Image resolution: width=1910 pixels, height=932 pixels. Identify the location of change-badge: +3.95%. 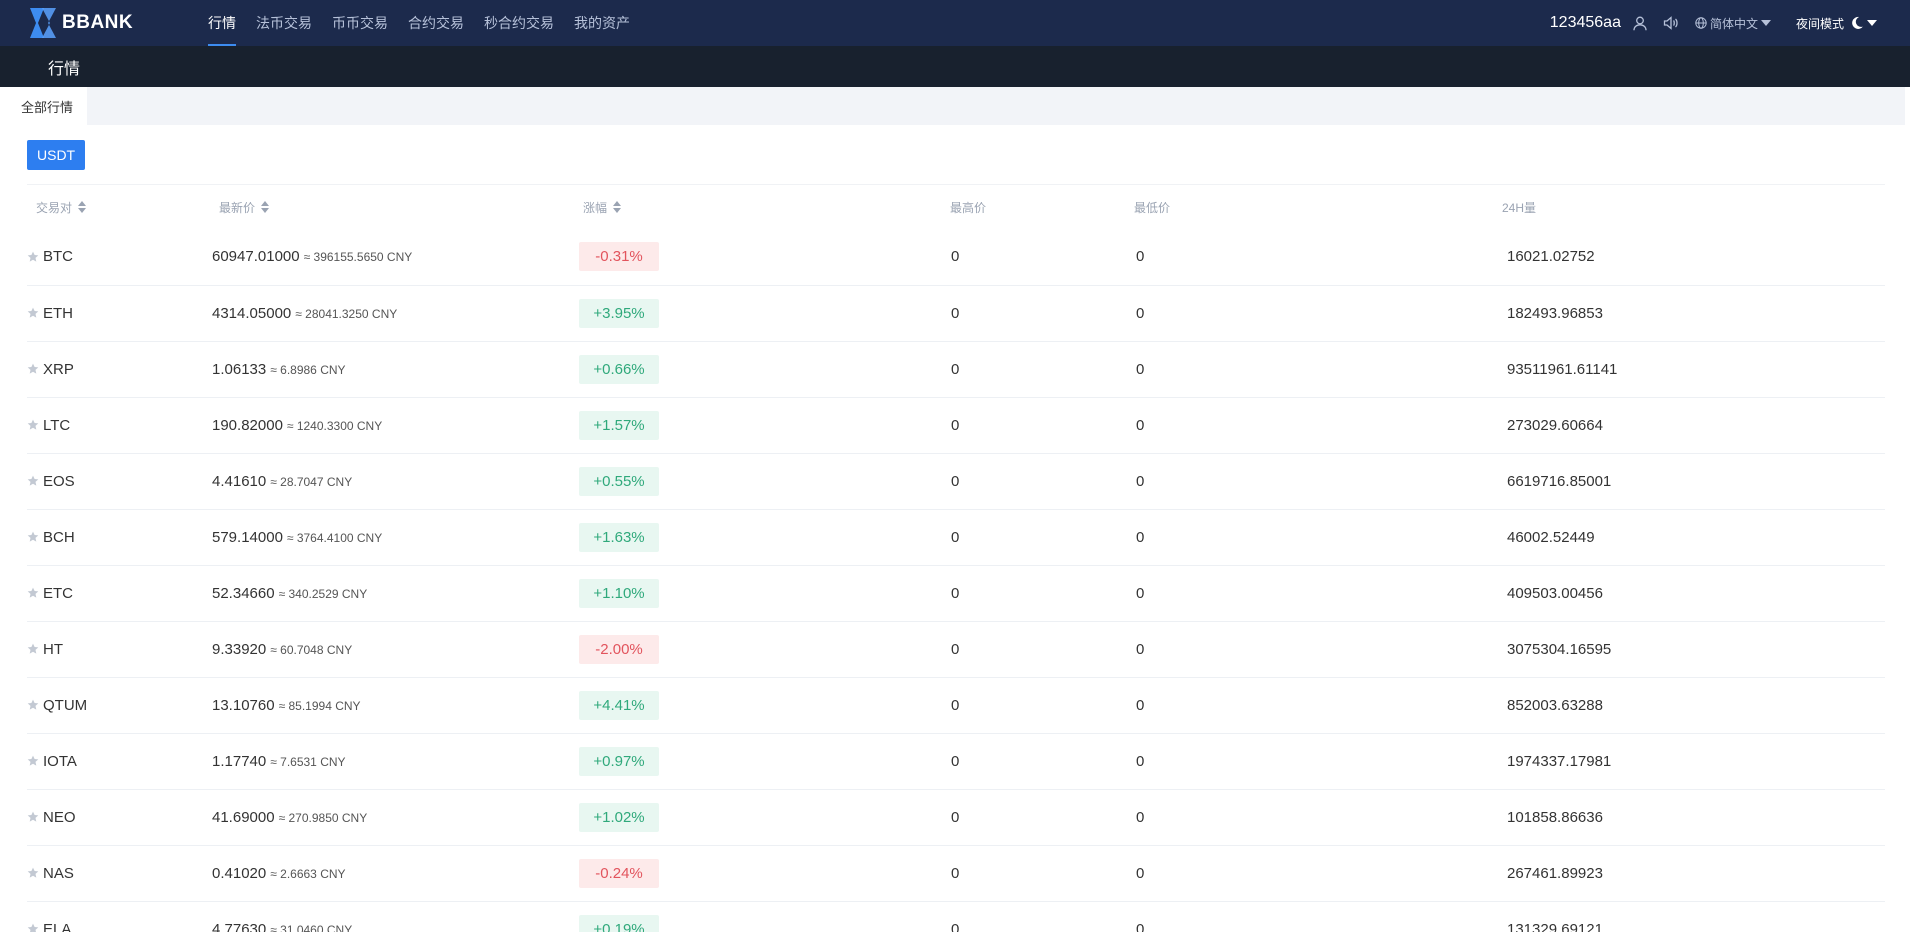
(619, 313).